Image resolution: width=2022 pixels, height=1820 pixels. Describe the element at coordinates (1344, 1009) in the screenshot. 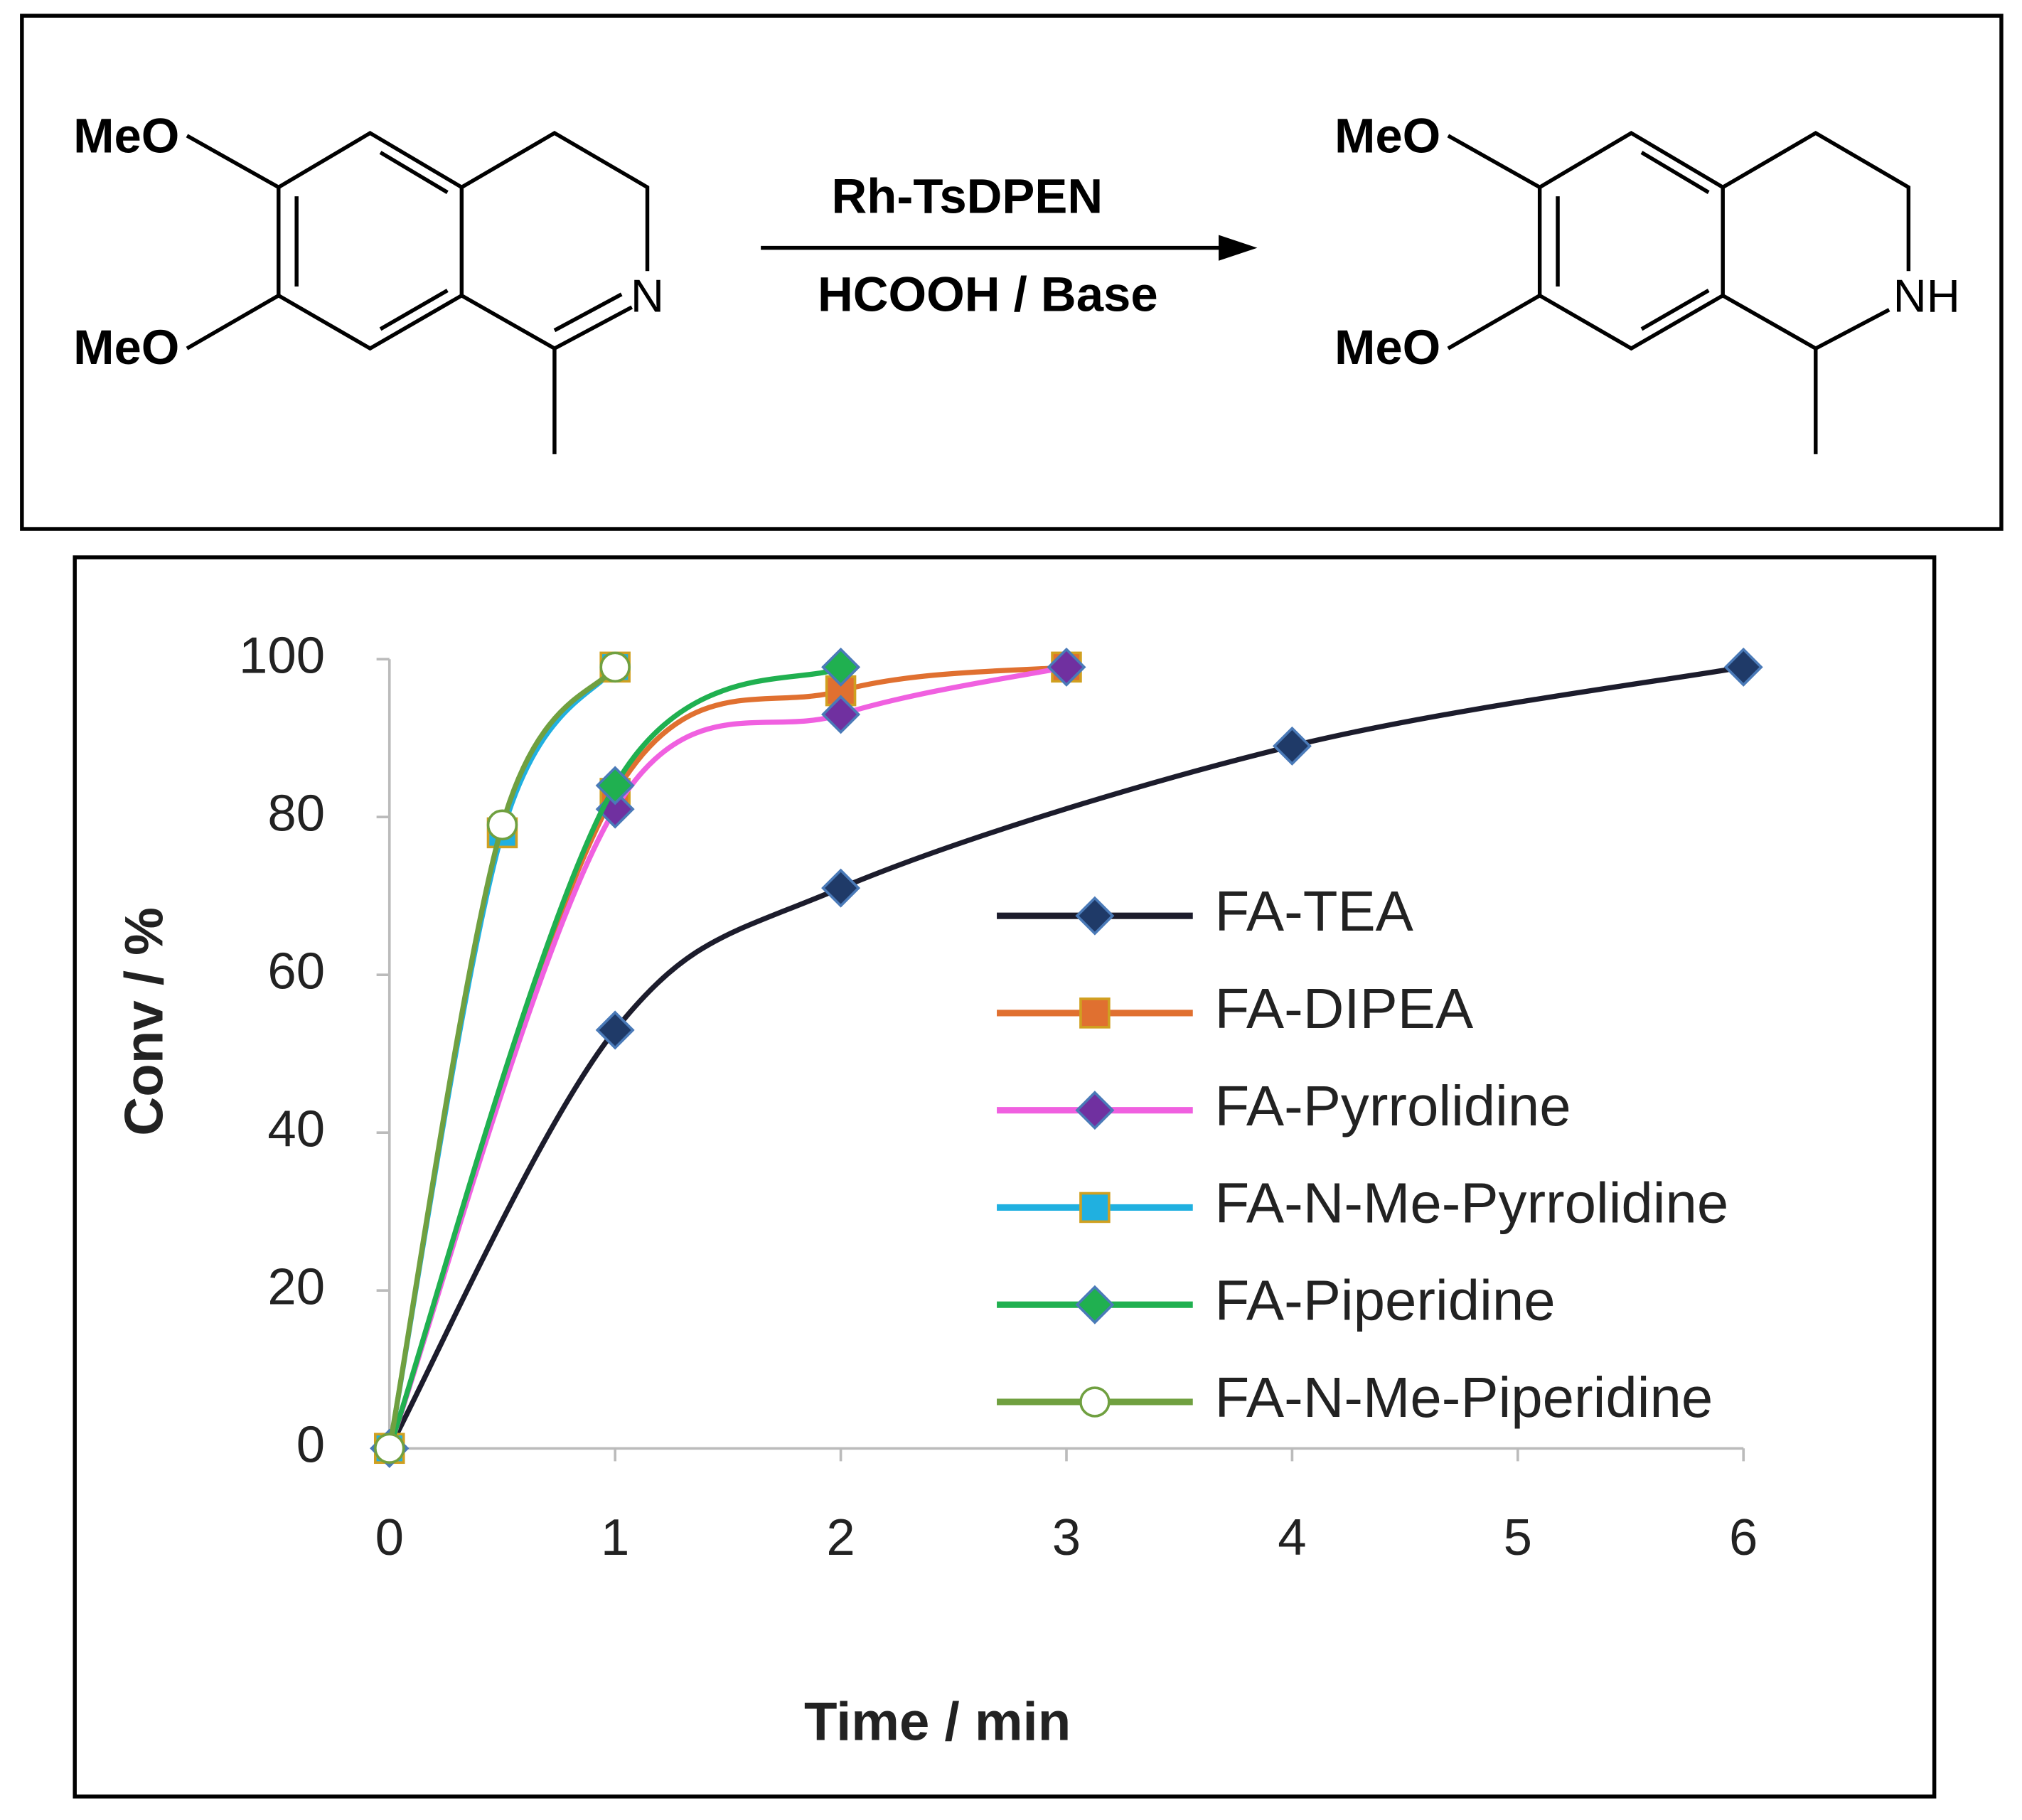

I see `legend-label: FA-DIPEA` at that location.